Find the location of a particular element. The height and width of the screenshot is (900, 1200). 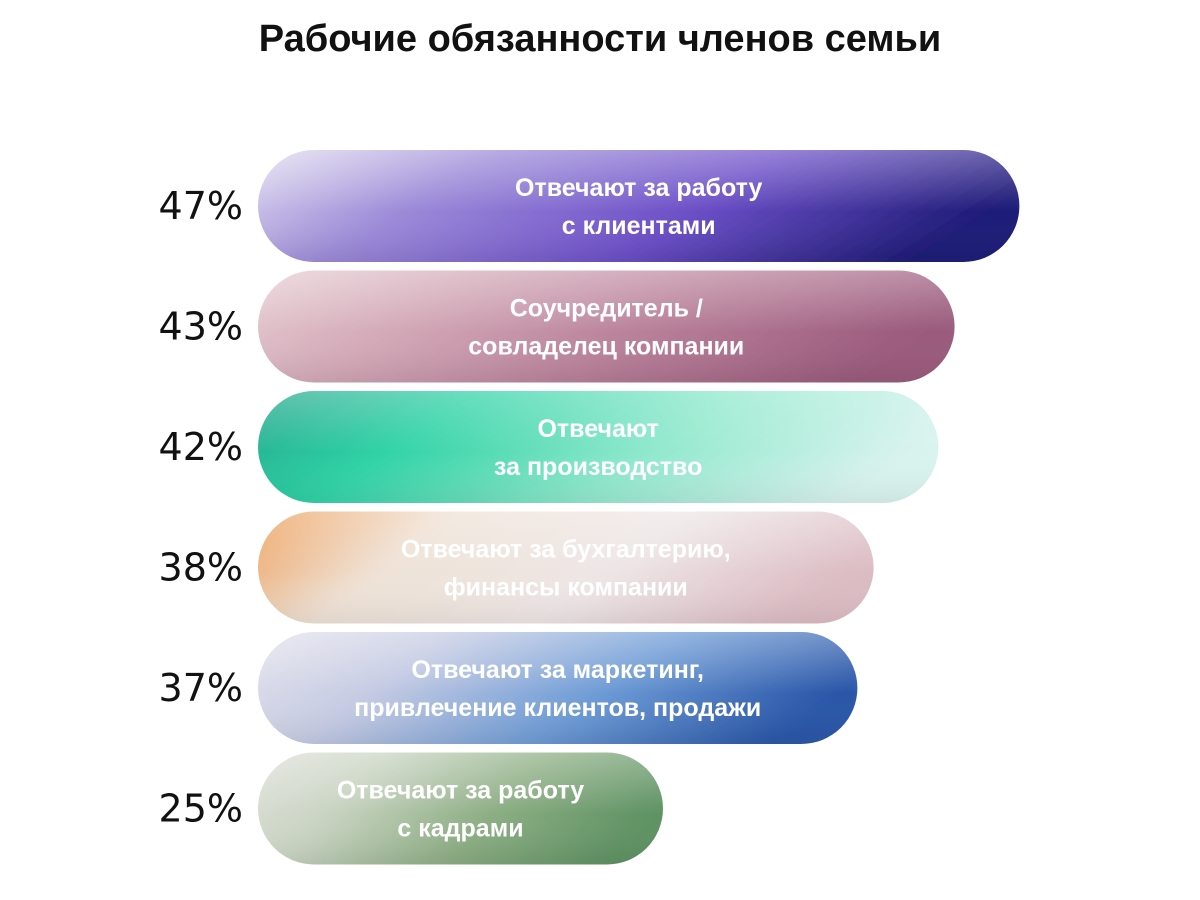

bar-label: Отвечают за маркетинг, is located at coordinates (557, 670).